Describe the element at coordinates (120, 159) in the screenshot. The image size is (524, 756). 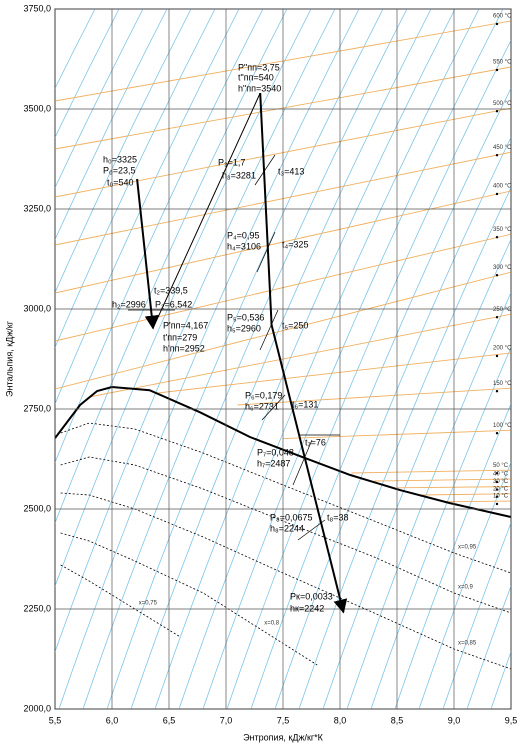
I see `annotation: h₀=3325` at that location.